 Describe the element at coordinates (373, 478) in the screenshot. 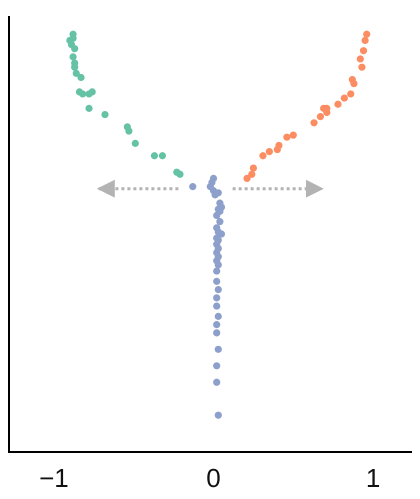

I see `x-tick-label-1: 1` at that location.